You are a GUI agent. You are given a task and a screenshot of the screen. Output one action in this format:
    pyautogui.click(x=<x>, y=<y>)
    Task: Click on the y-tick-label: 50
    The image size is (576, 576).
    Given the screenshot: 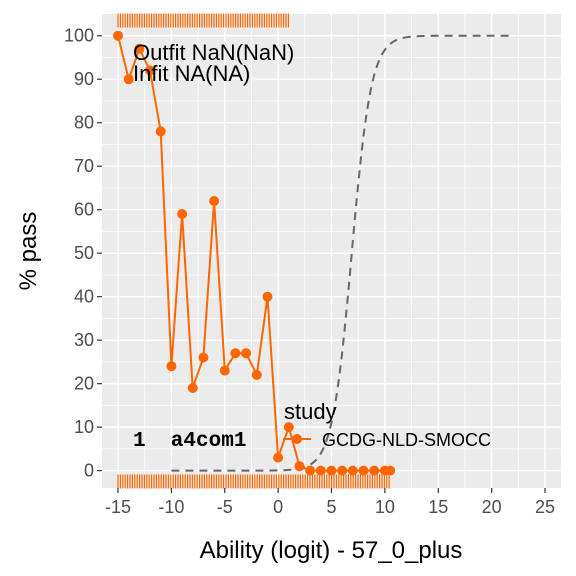 What is the action you would take?
    pyautogui.click(x=84, y=253)
    